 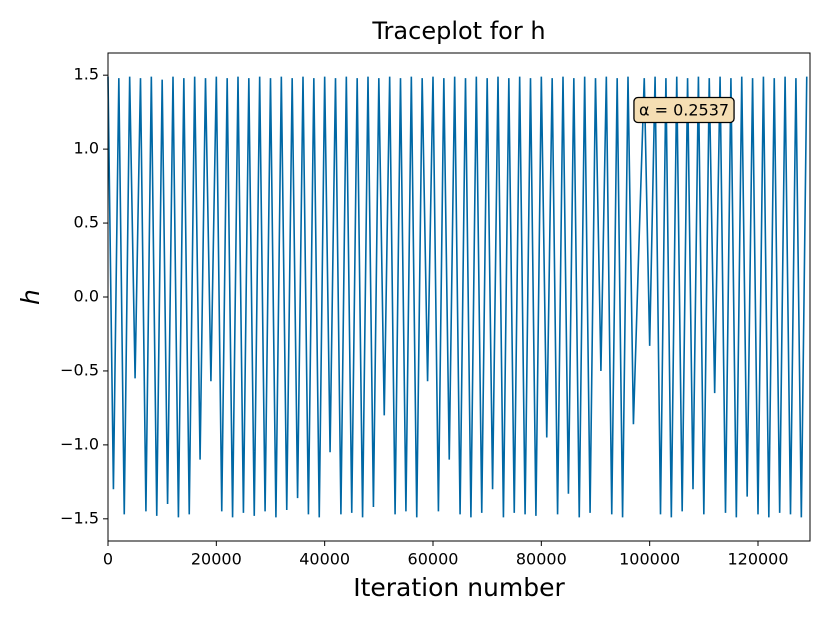 I want to click on chart-title: Traceplot for h, so click(x=458, y=31).